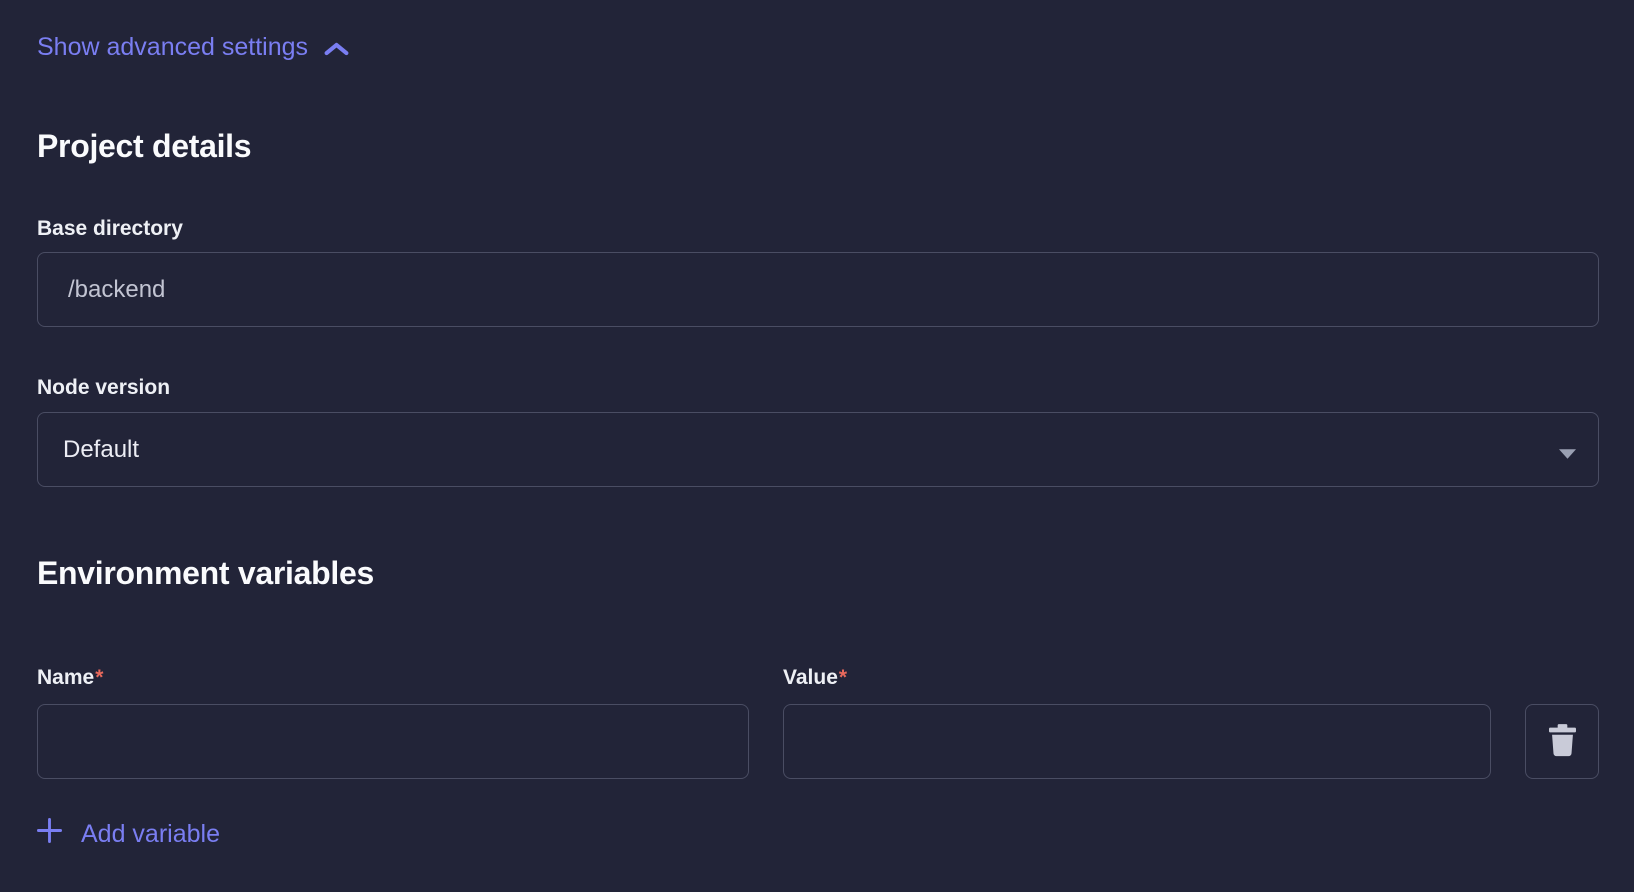  What do you see at coordinates (205, 573) in the screenshot?
I see `environment-variables-title: Environment variables` at bounding box center [205, 573].